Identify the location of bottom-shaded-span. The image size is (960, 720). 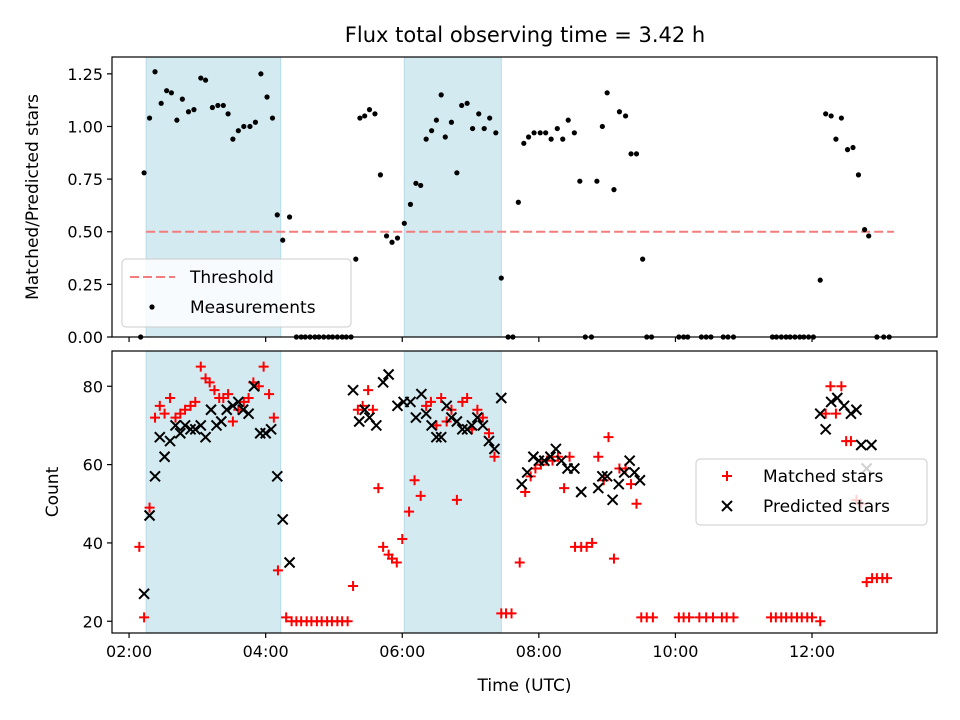
(213, 492).